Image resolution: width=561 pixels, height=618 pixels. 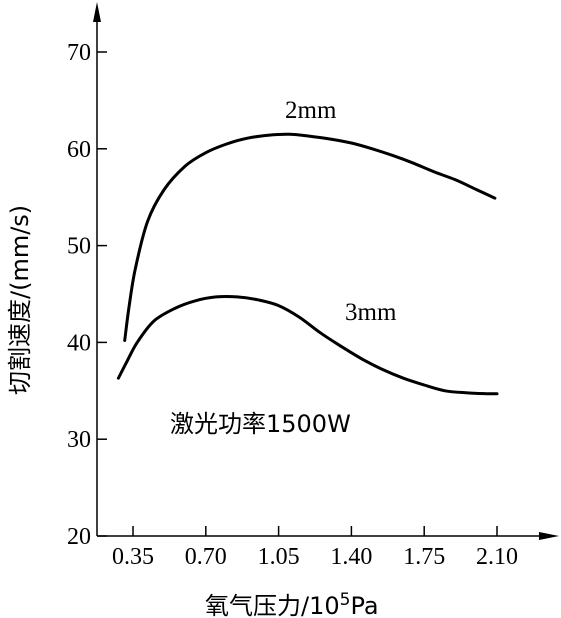 I want to click on x-tick-label: 2.10, so click(x=497, y=557).